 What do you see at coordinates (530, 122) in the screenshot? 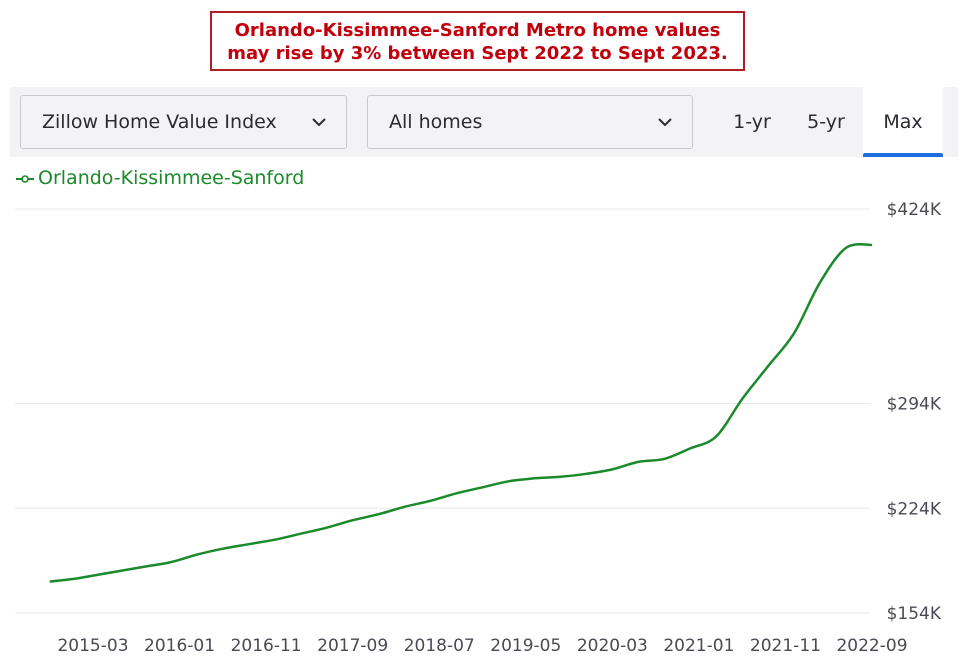
I see `home-type-select: All homes` at bounding box center [530, 122].